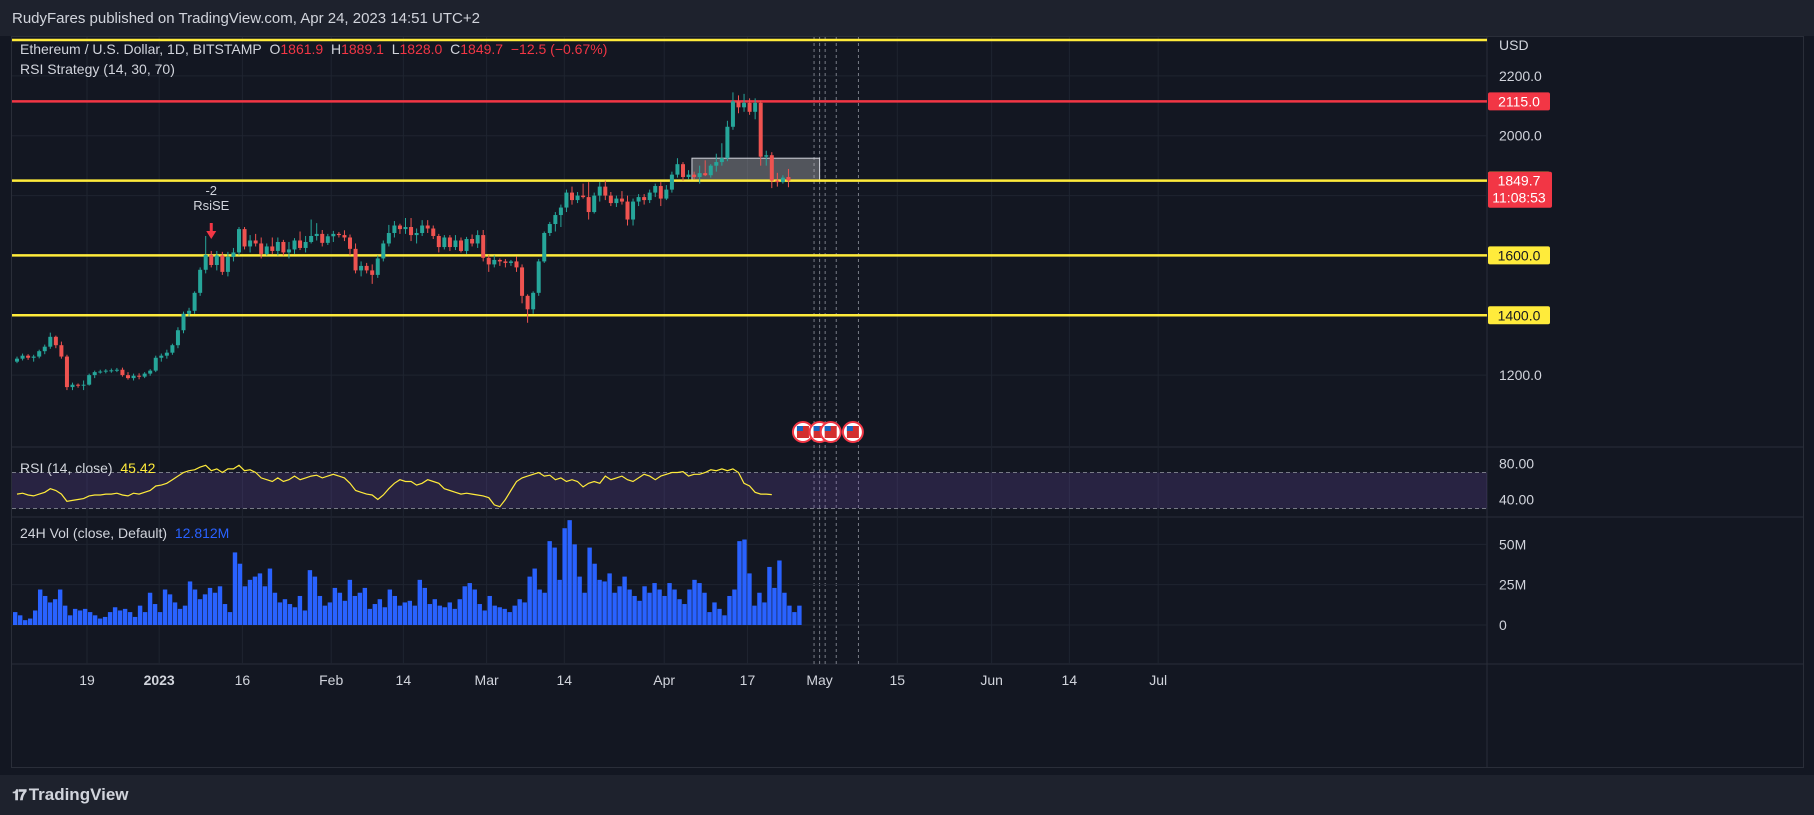 This screenshot has width=1814, height=815. Describe the element at coordinates (211, 231) in the screenshot. I see `sell-arrow-icon` at that location.